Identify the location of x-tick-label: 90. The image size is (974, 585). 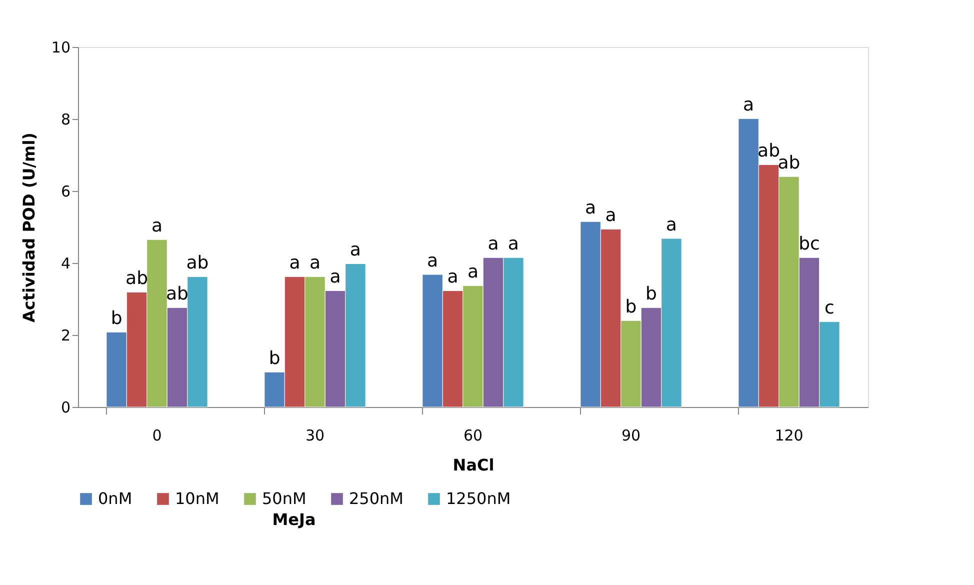
(631, 435).